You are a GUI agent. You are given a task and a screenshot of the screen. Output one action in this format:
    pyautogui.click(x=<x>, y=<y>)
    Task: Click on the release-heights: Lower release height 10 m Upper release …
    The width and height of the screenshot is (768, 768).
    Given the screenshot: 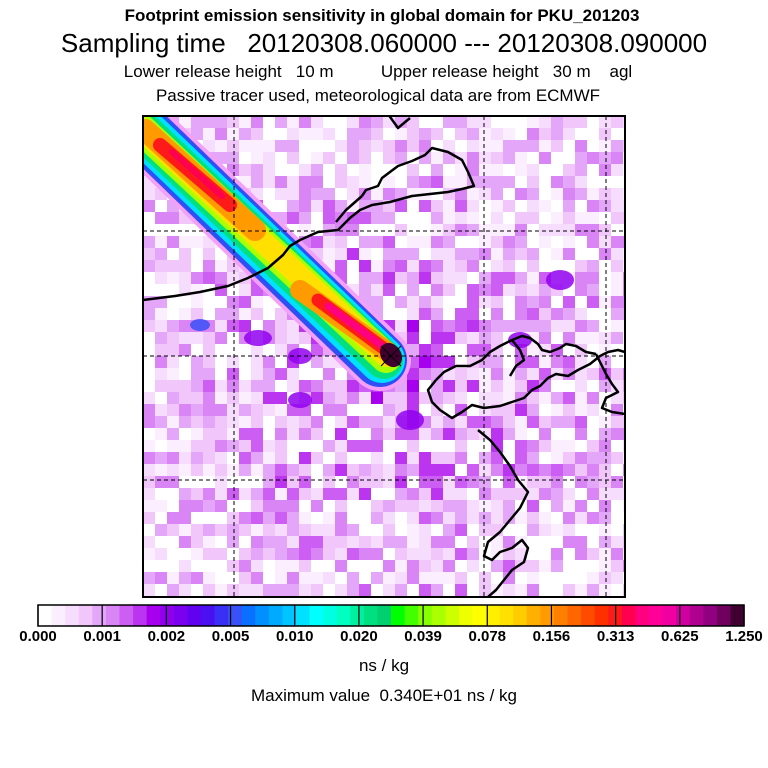 What is the action you would take?
    pyautogui.click(x=378, y=71)
    